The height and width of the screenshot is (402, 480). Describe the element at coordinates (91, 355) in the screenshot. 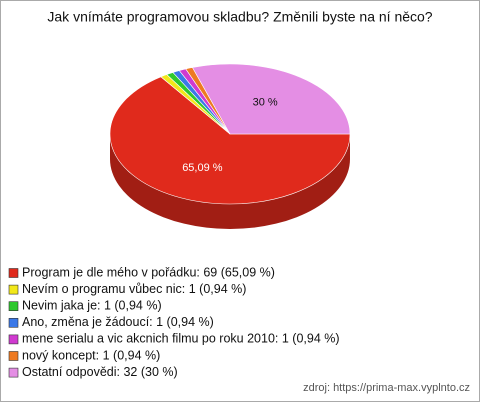

I see `legend-label: nový koncept: 1 (0,94 %)` at that location.